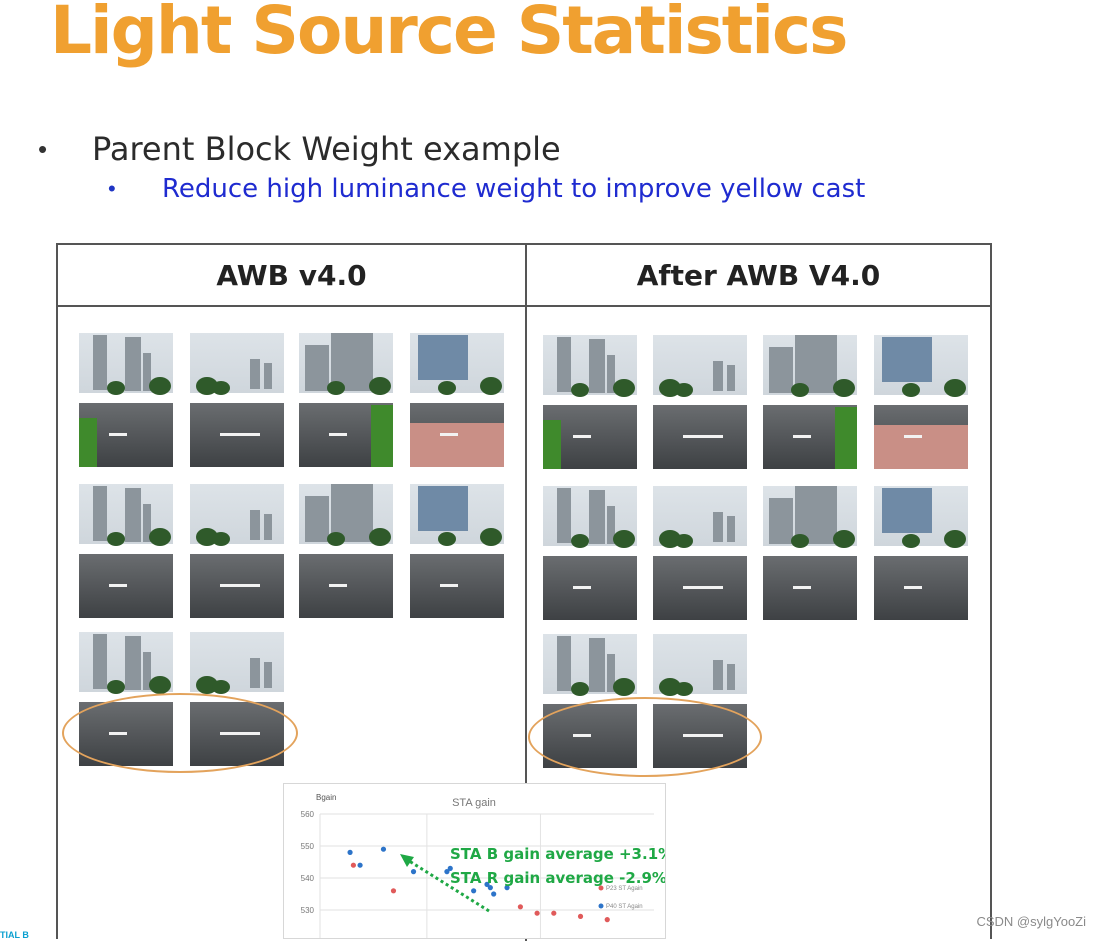  What do you see at coordinates (1031, 921) in the screenshot?
I see `watermark: CSDN @sylgYooZi` at bounding box center [1031, 921].